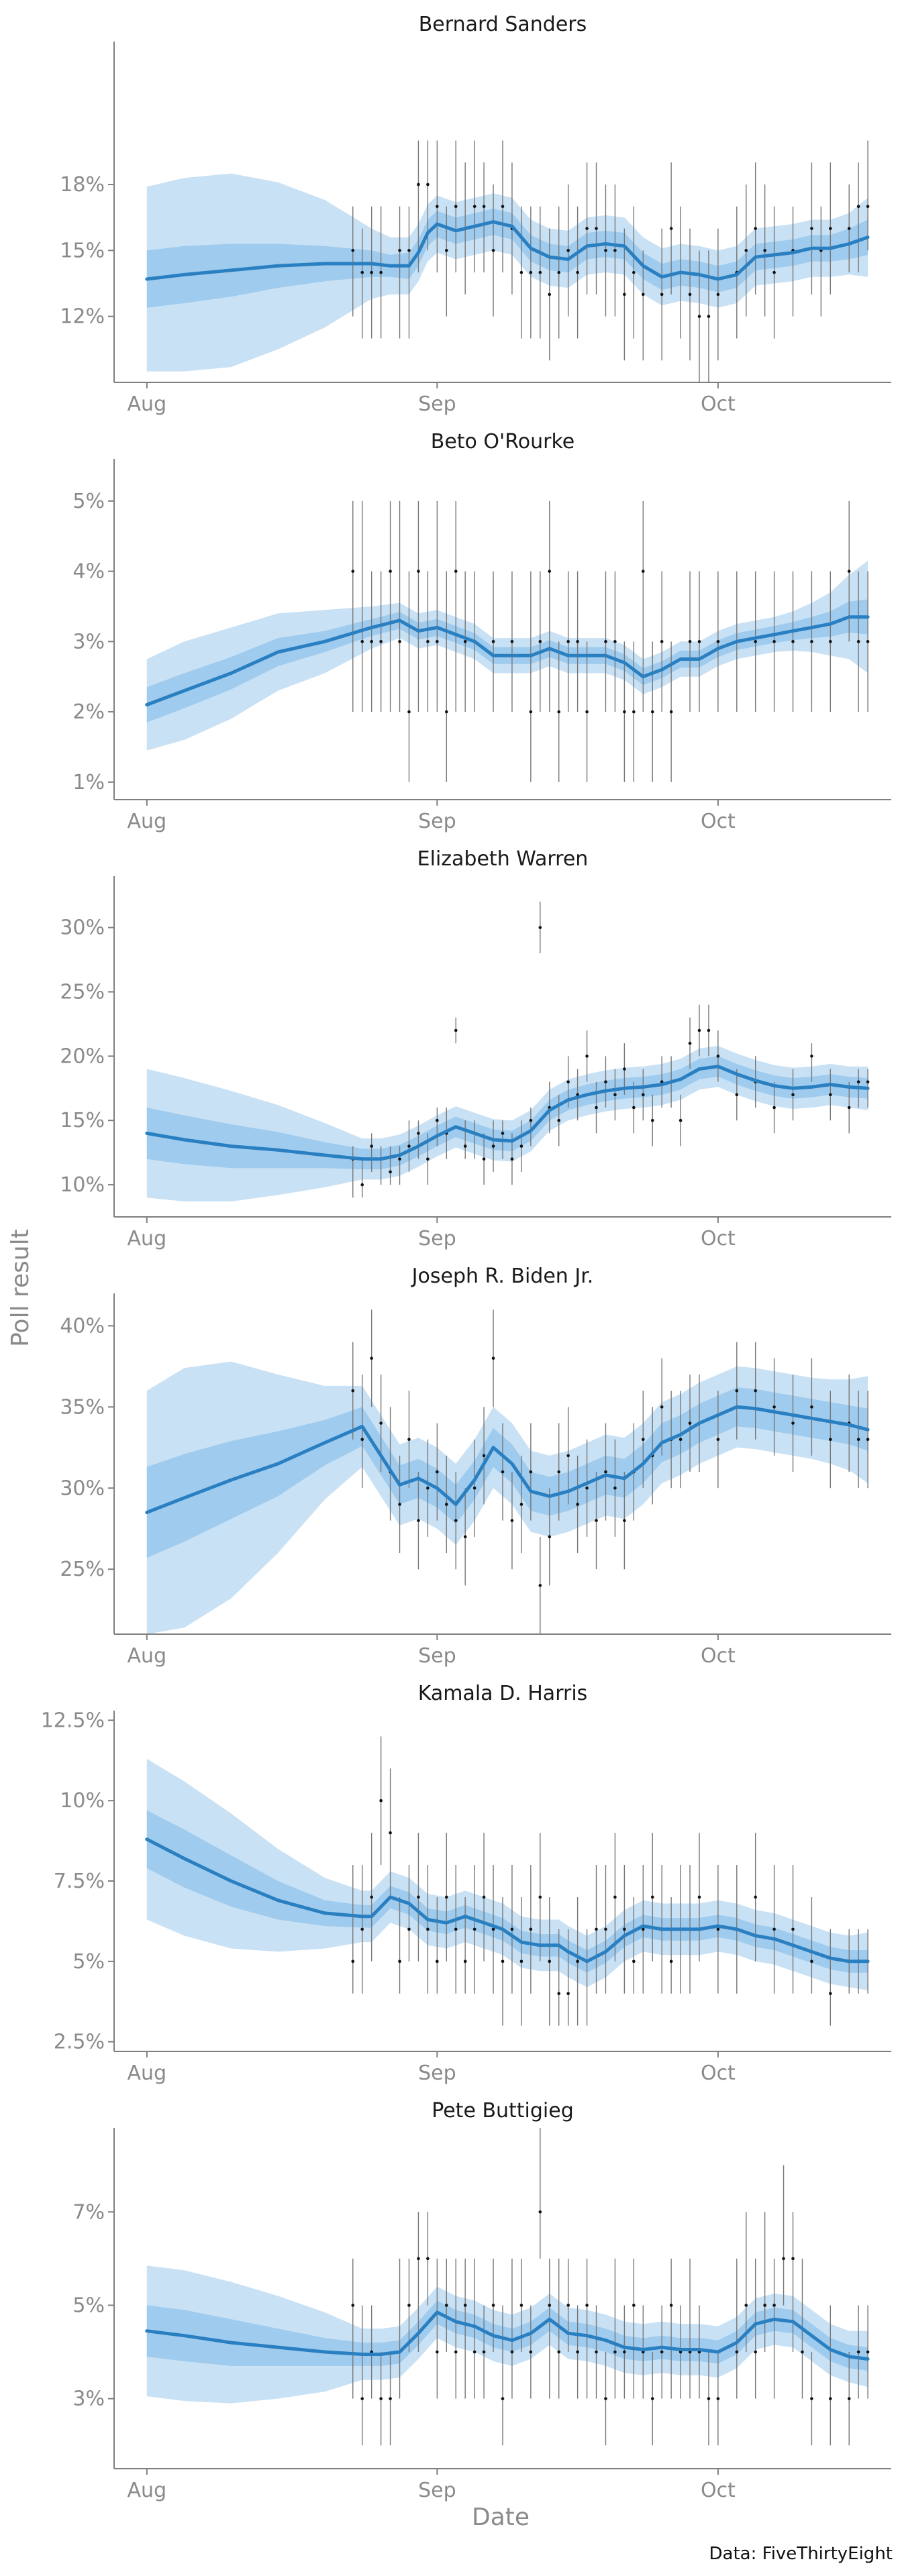 The height and width of the screenshot is (2576, 902). What do you see at coordinates (82, 992) in the screenshot?
I see `y-tick-label: 25%` at bounding box center [82, 992].